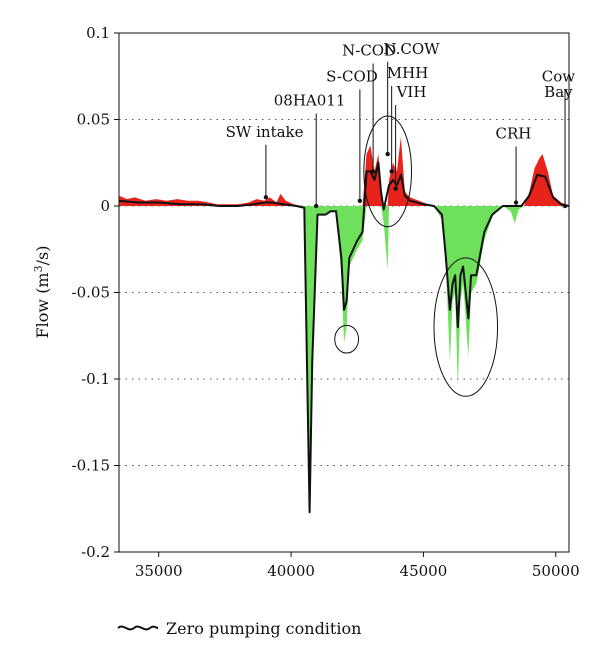  I want to click on legend-label: Zero pumping condition, so click(263, 628).